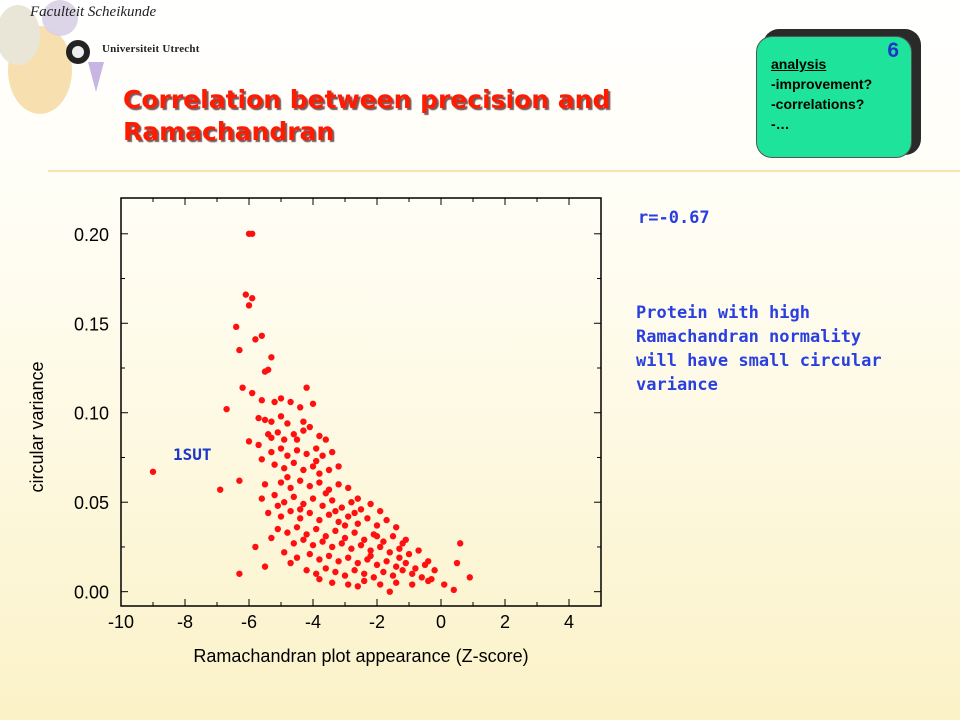 The height and width of the screenshot is (720, 960). I want to click on x-tick-label: 0, so click(441, 622).